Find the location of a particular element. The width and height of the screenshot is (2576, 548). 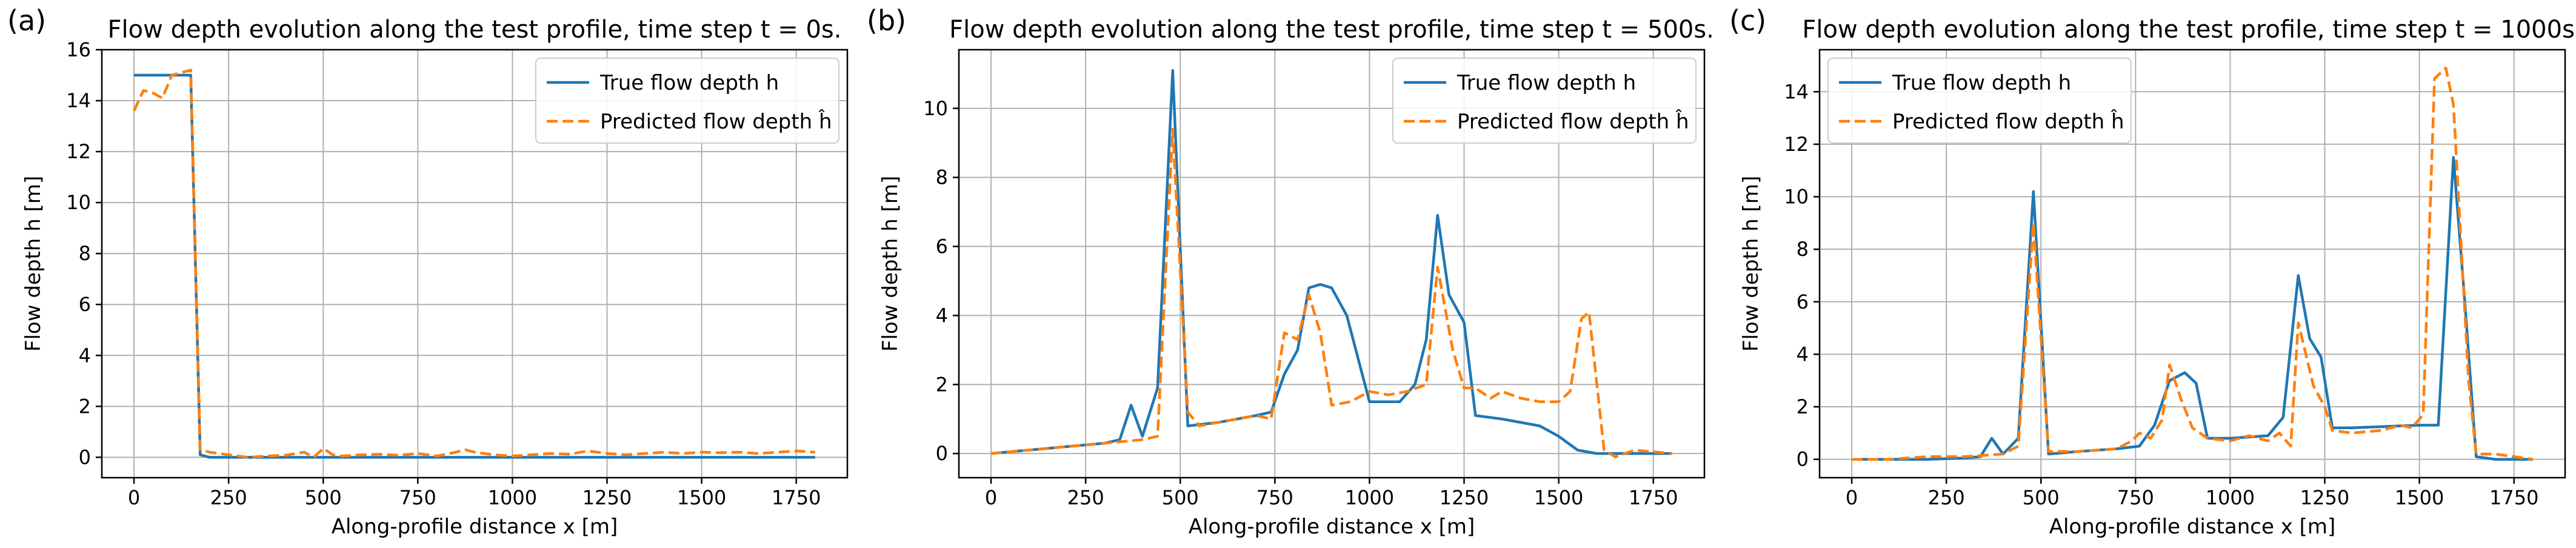

panel-label: (c) is located at coordinates (1748, 21).